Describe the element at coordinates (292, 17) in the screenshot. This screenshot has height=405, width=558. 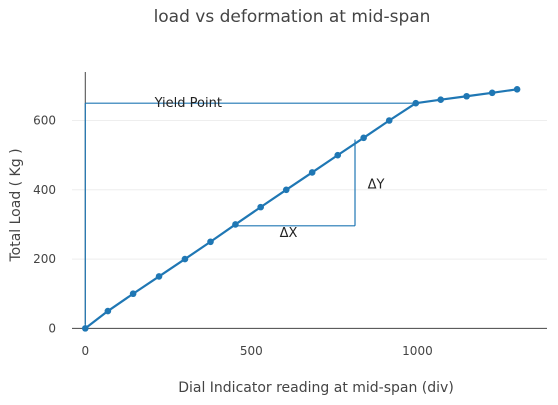
I see `chart-title: load vs deformation at mid-span` at that location.